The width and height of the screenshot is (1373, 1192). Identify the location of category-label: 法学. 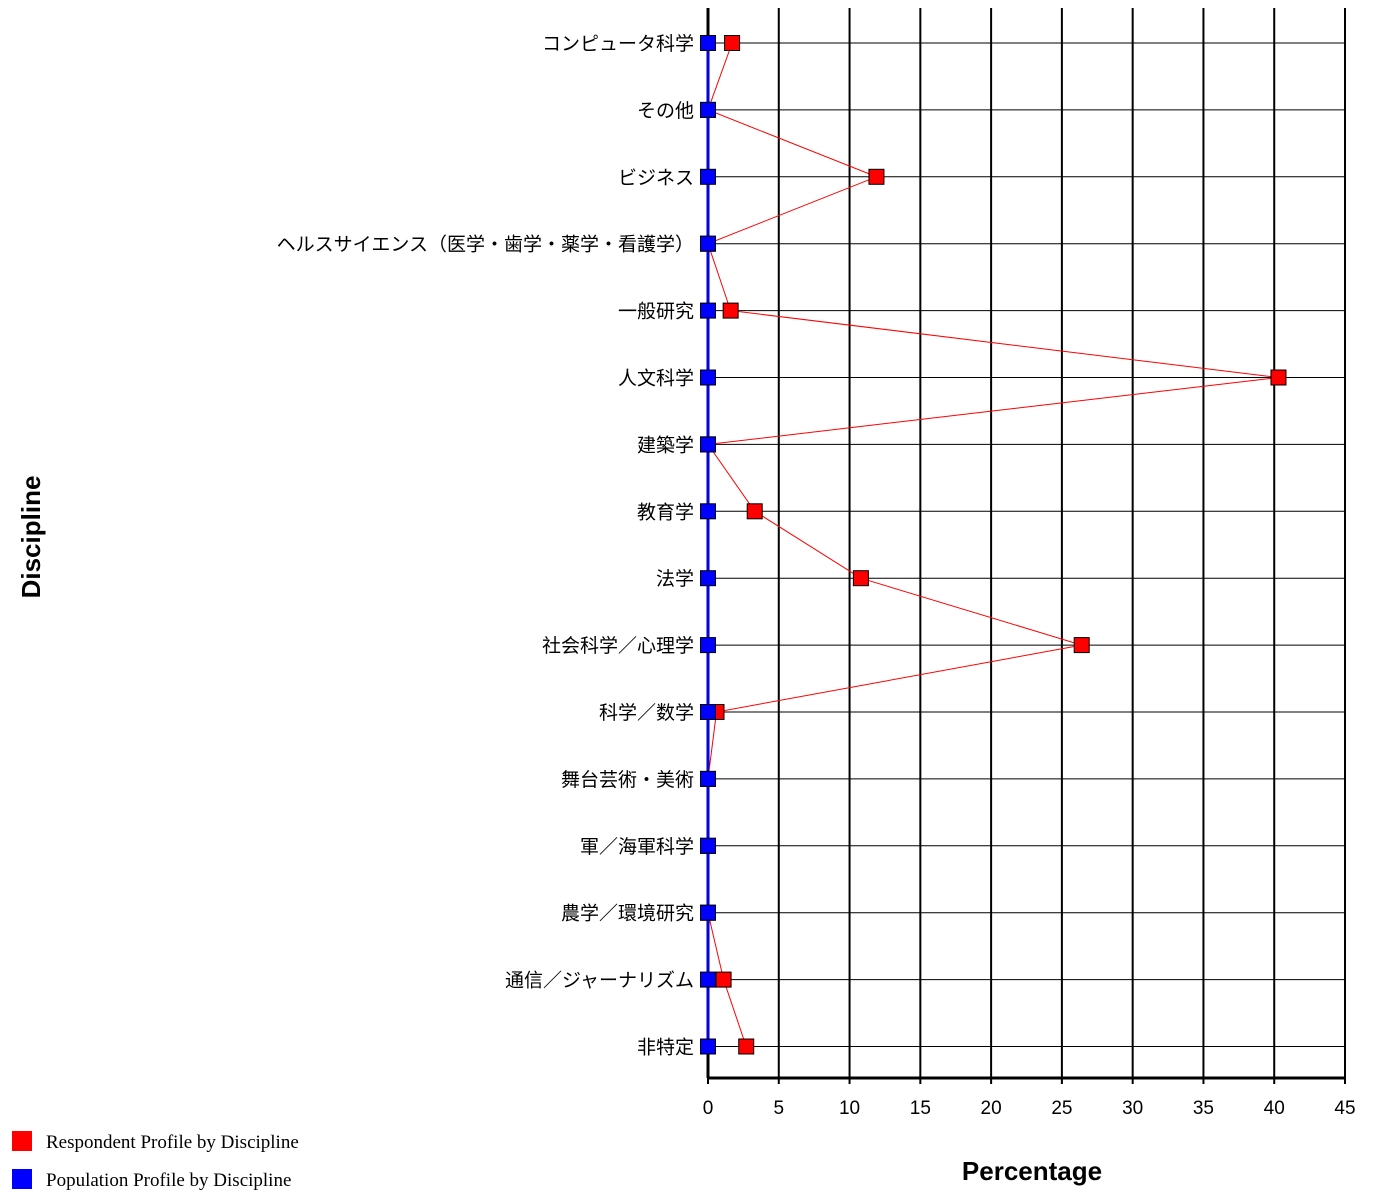
(675, 579).